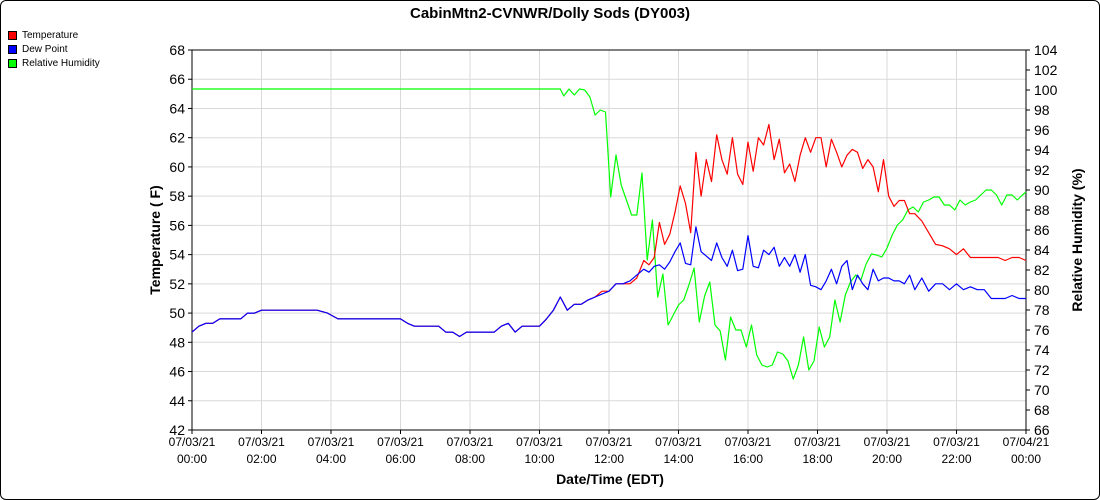 Image resolution: width=1100 pixels, height=500 pixels. I want to click on legend-item-temperature: Temperature, so click(54, 35).